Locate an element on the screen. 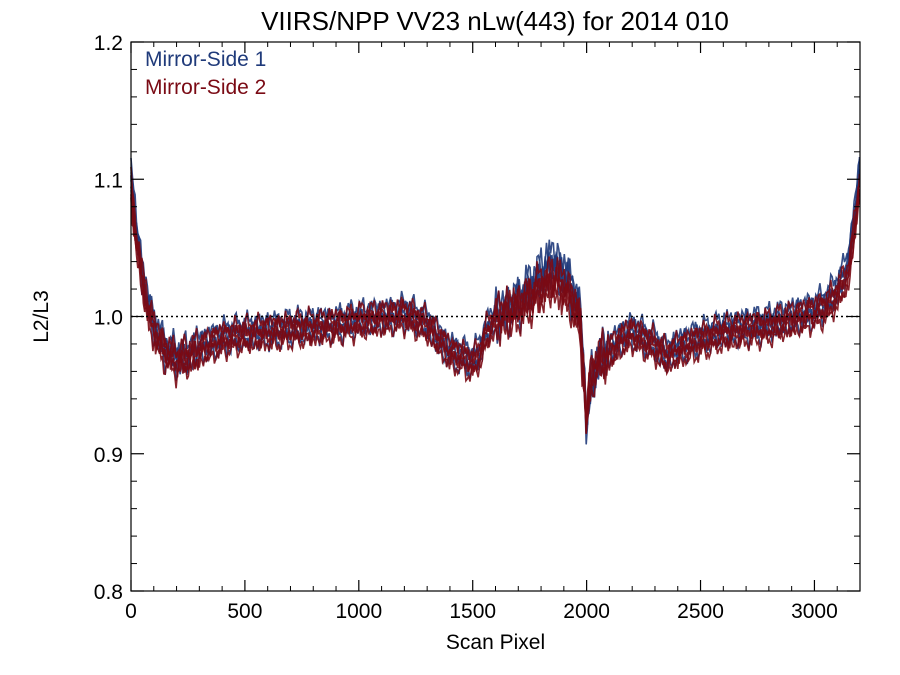 The width and height of the screenshot is (900, 675). x-tick-label: 3000 is located at coordinates (814, 611).